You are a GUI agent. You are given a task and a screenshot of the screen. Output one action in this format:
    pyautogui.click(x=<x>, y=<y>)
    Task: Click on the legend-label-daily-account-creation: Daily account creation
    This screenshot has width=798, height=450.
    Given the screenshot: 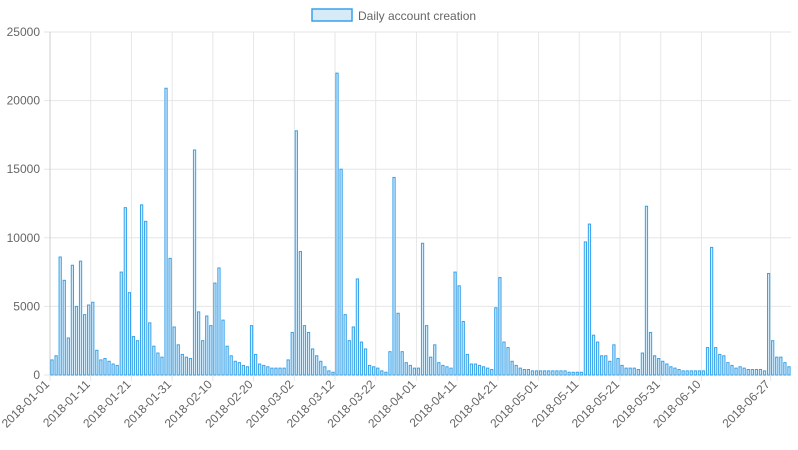 What is the action you would take?
    pyautogui.click(x=417, y=16)
    